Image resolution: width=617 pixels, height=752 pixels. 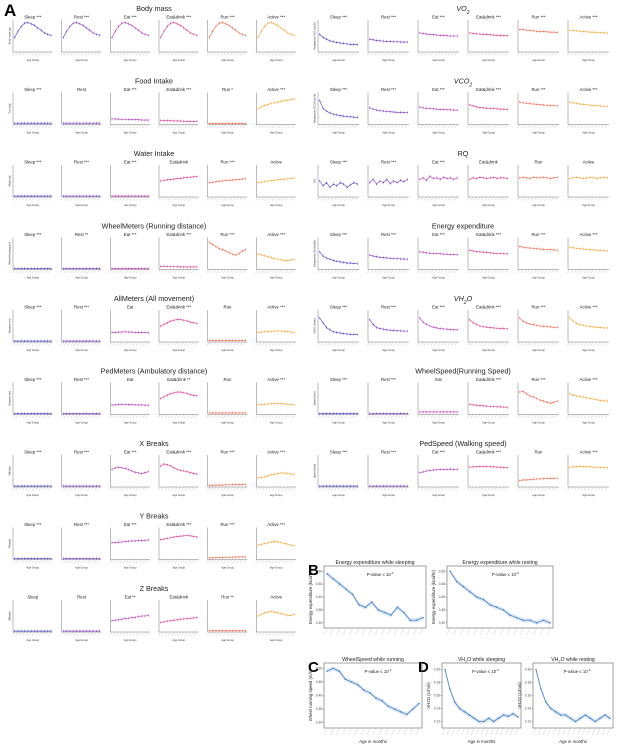 I want to click on p-value: P-value ≤ 10-3, so click(x=485, y=671).